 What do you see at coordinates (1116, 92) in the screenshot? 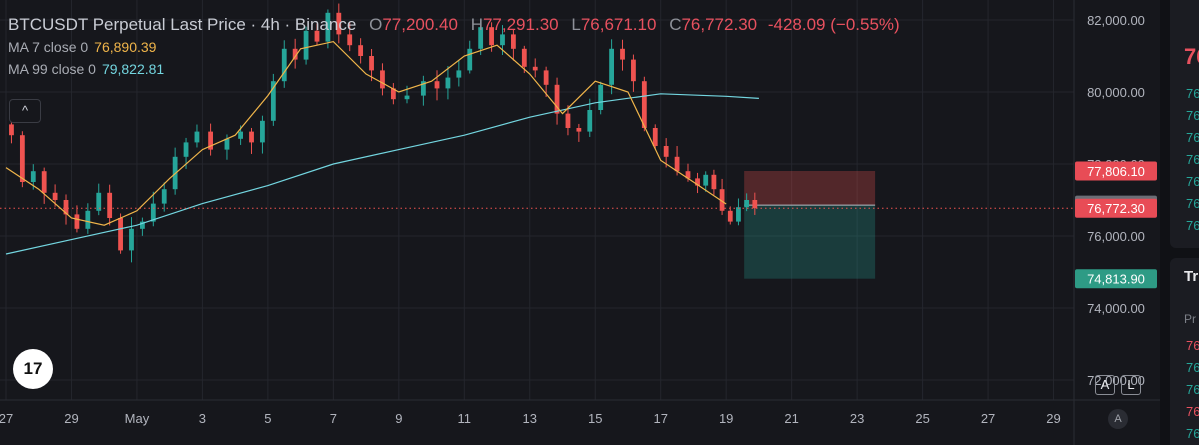
I see `price-tick-label: 80,000.00` at bounding box center [1116, 92].